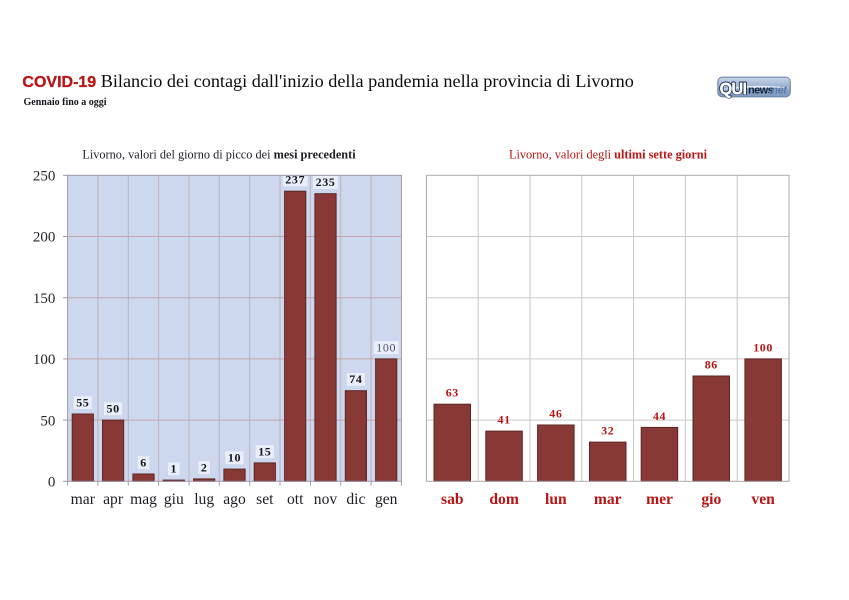 The height and width of the screenshot is (600, 849). Describe the element at coordinates (763, 499) in the screenshot. I see `svg-text: ven` at that location.